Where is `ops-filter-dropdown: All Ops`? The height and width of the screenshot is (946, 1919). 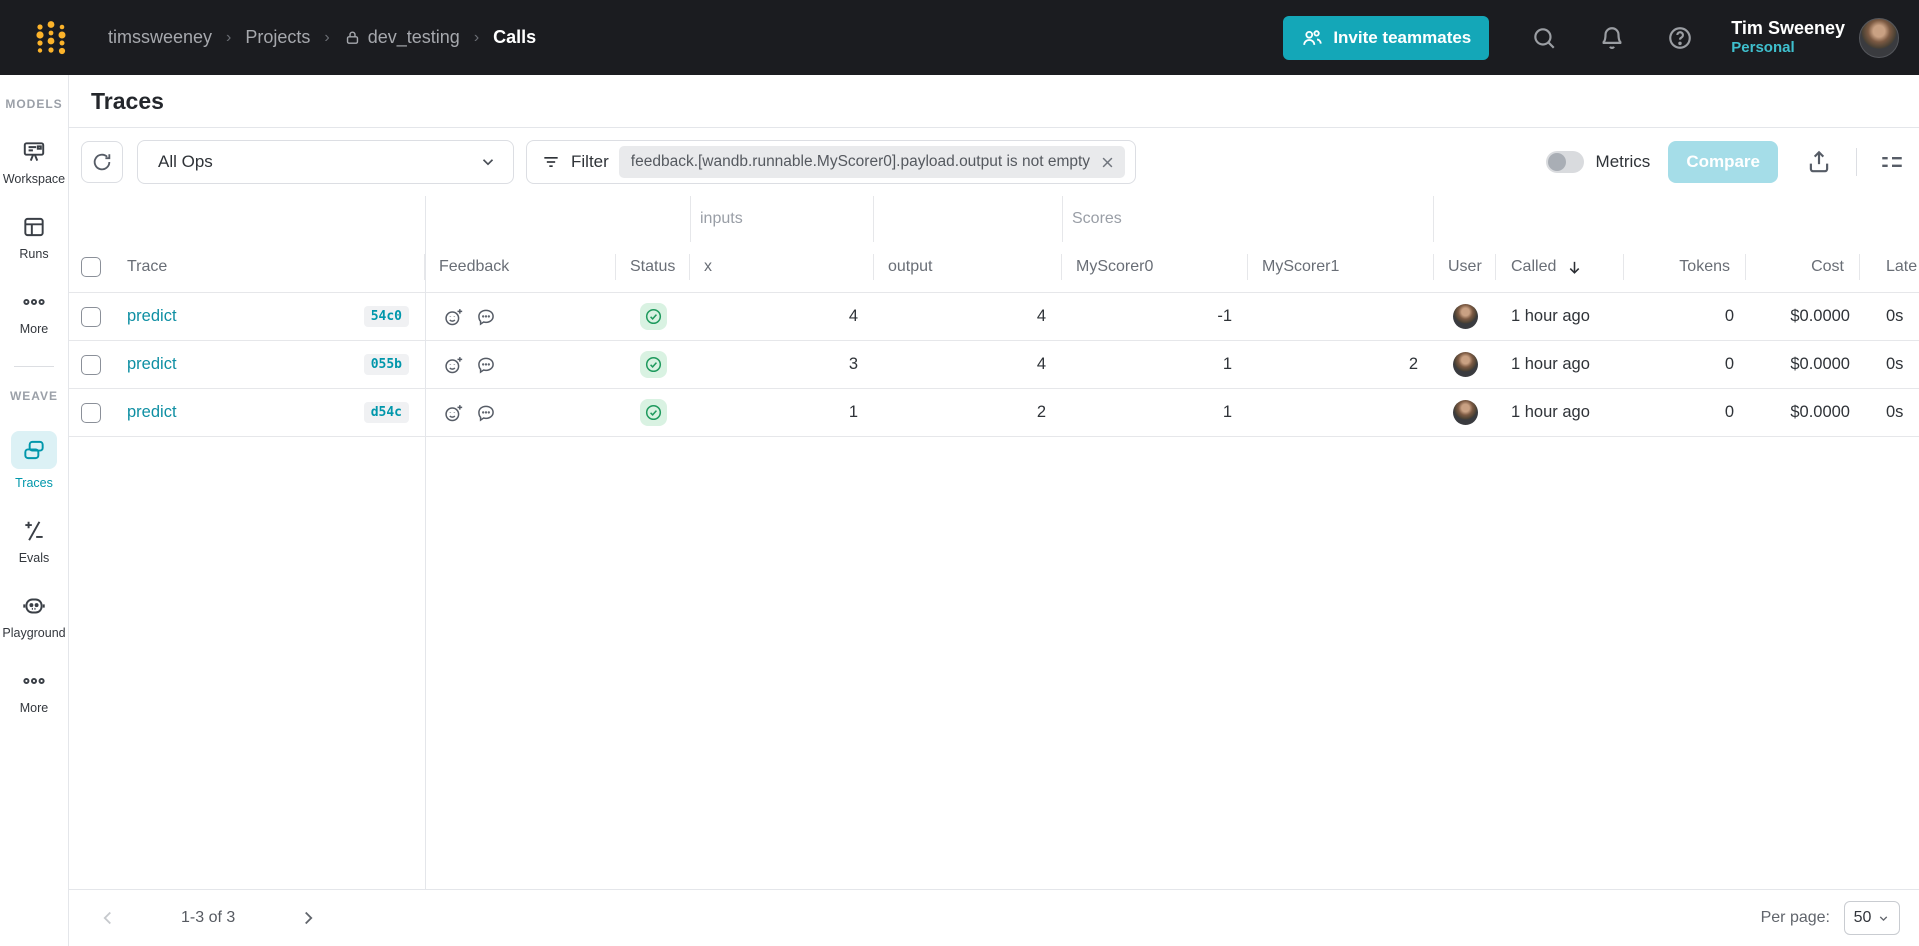 ops-filter-dropdown: All Ops is located at coordinates (325, 162).